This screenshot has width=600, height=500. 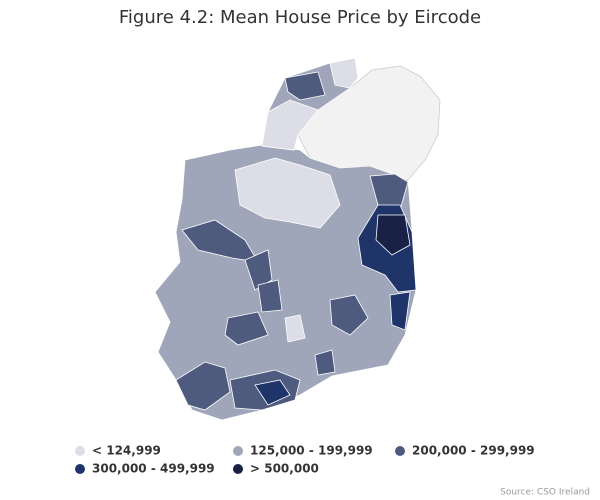 What do you see at coordinates (311, 451) in the screenshot?
I see `legend-label: 125,000 - 199,999` at bounding box center [311, 451].